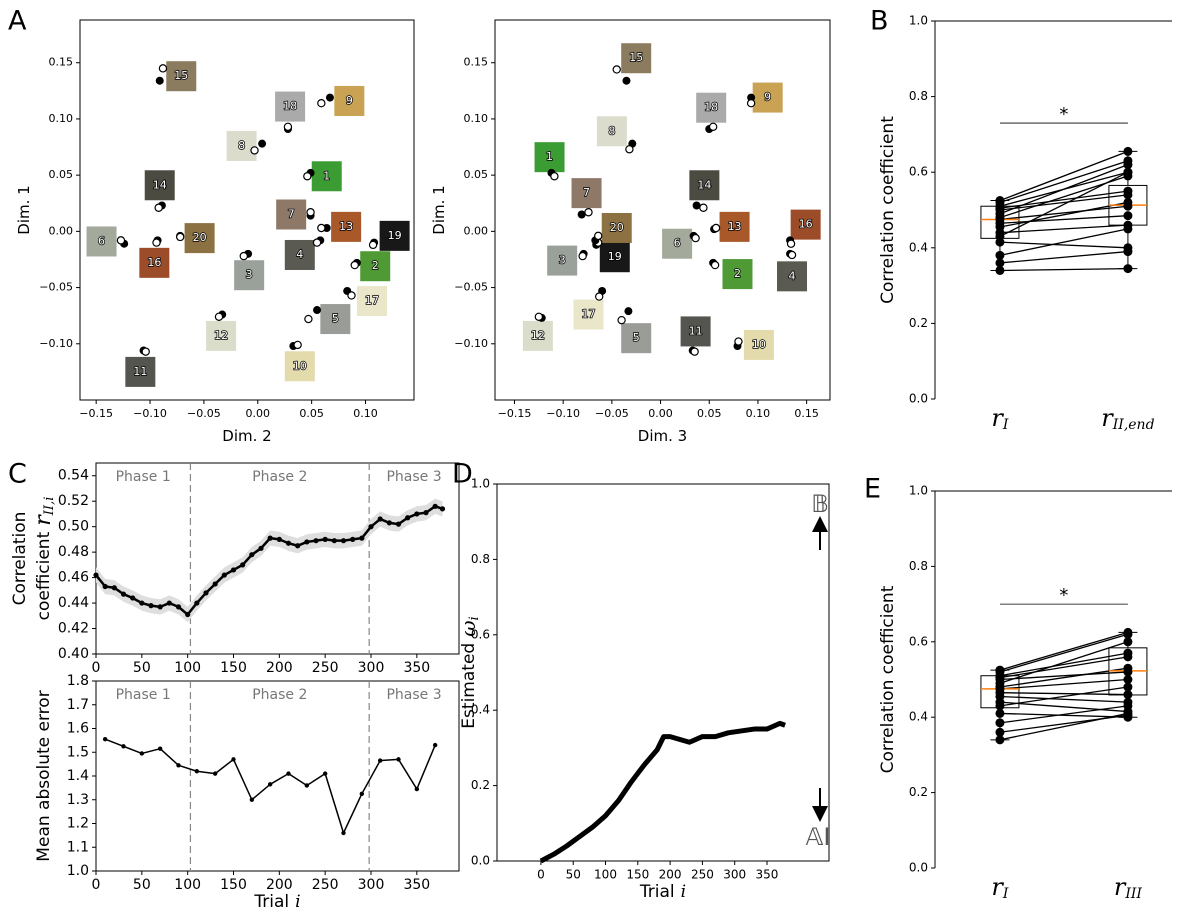 This screenshot has height=913, width=1184. I want to click on panel-letter: D, so click(462, 474).